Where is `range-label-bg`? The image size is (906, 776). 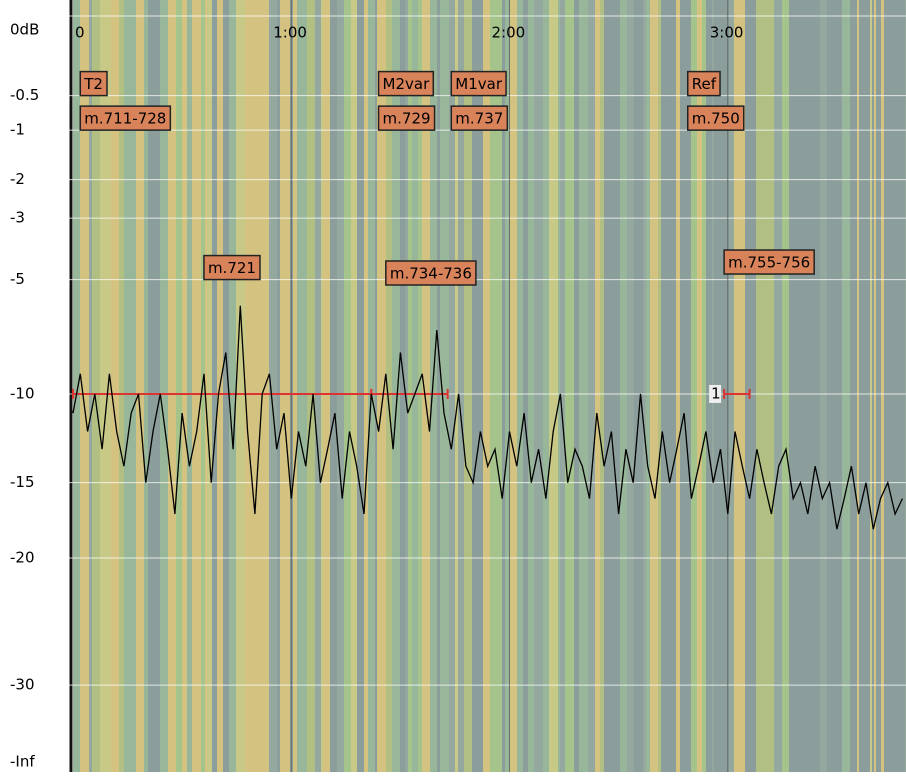 range-label-bg is located at coordinates (715, 393).